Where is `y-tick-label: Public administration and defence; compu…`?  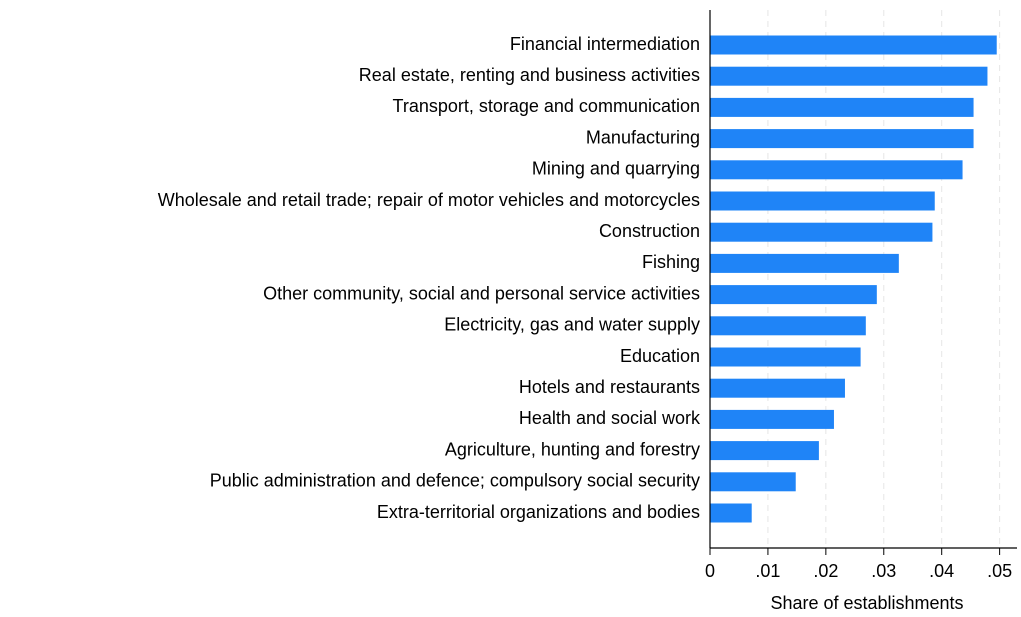
y-tick-label: Public administration and defence; compu… is located at coordinates (455, 481).